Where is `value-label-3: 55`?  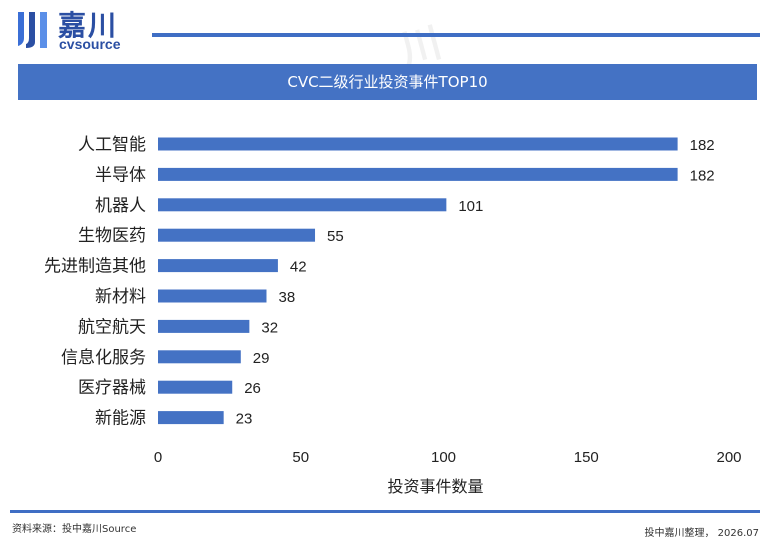 value-label-3: 55 is located at coordinates (335, 236).